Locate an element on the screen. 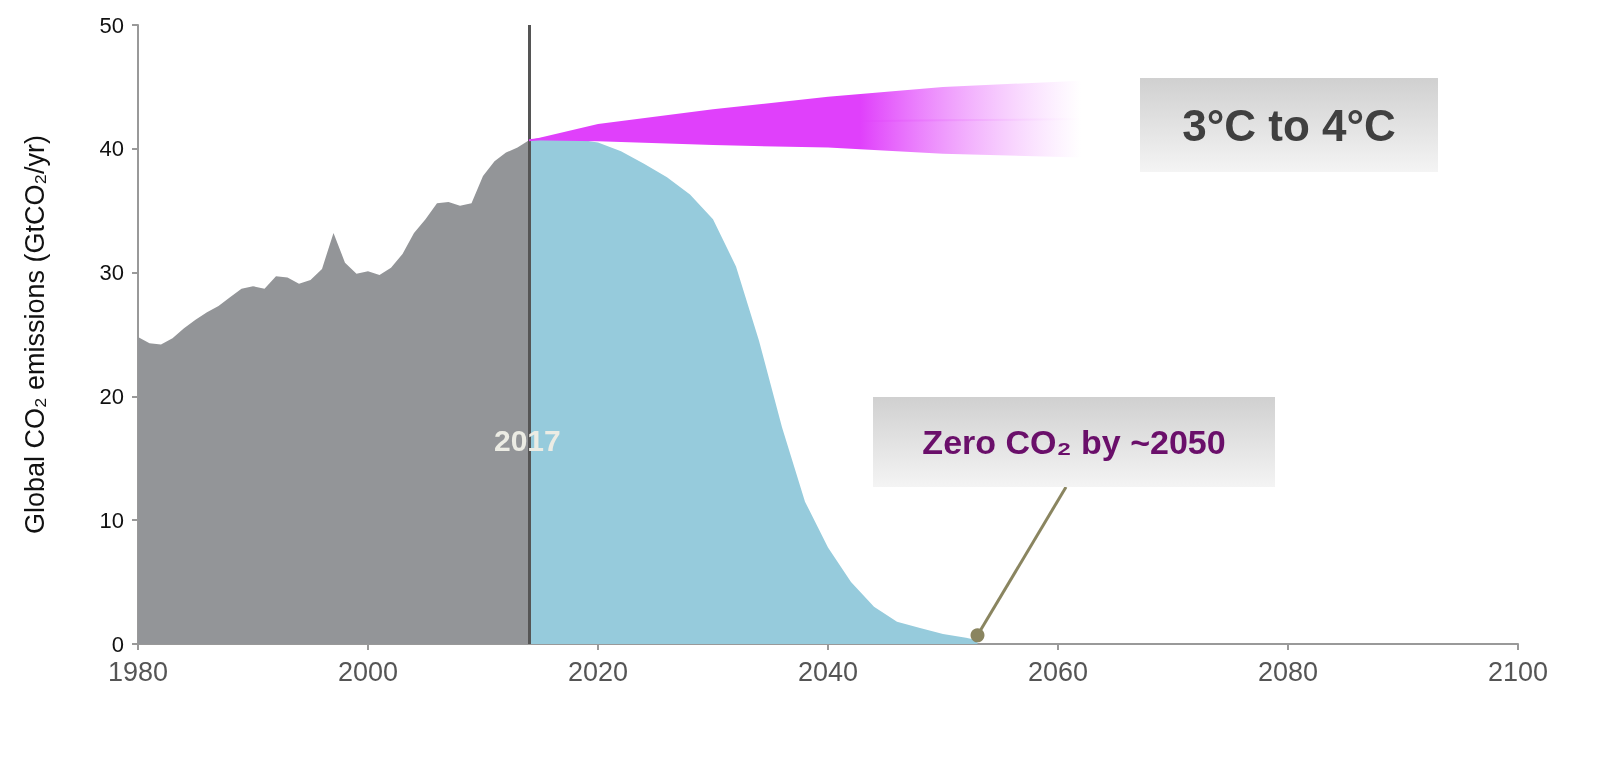 This screenshot has height=774, width=1598. y-tick-label: 0 is located at coordinates (117, 644).